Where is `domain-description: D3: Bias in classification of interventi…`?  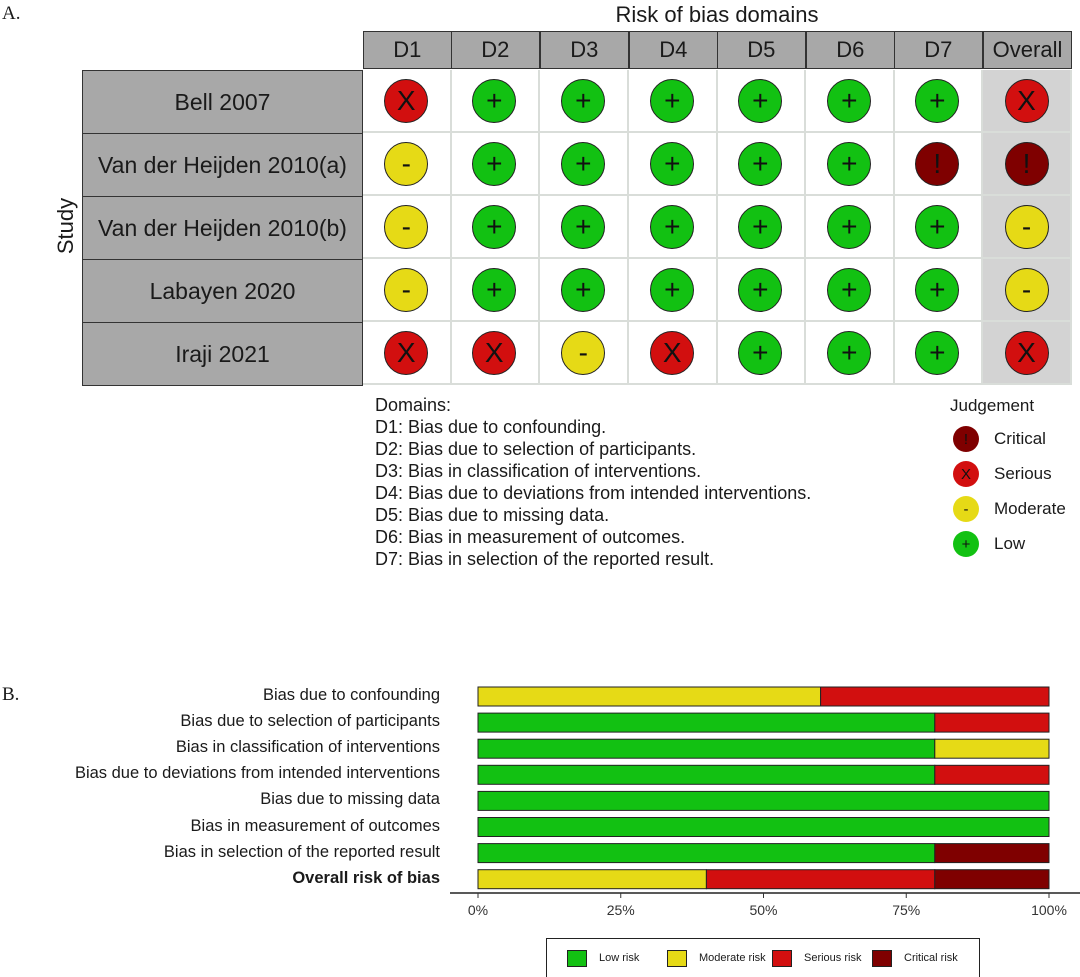 domain-description: D3: Bias in classification of interventi… is located at coordinates (538, 471).